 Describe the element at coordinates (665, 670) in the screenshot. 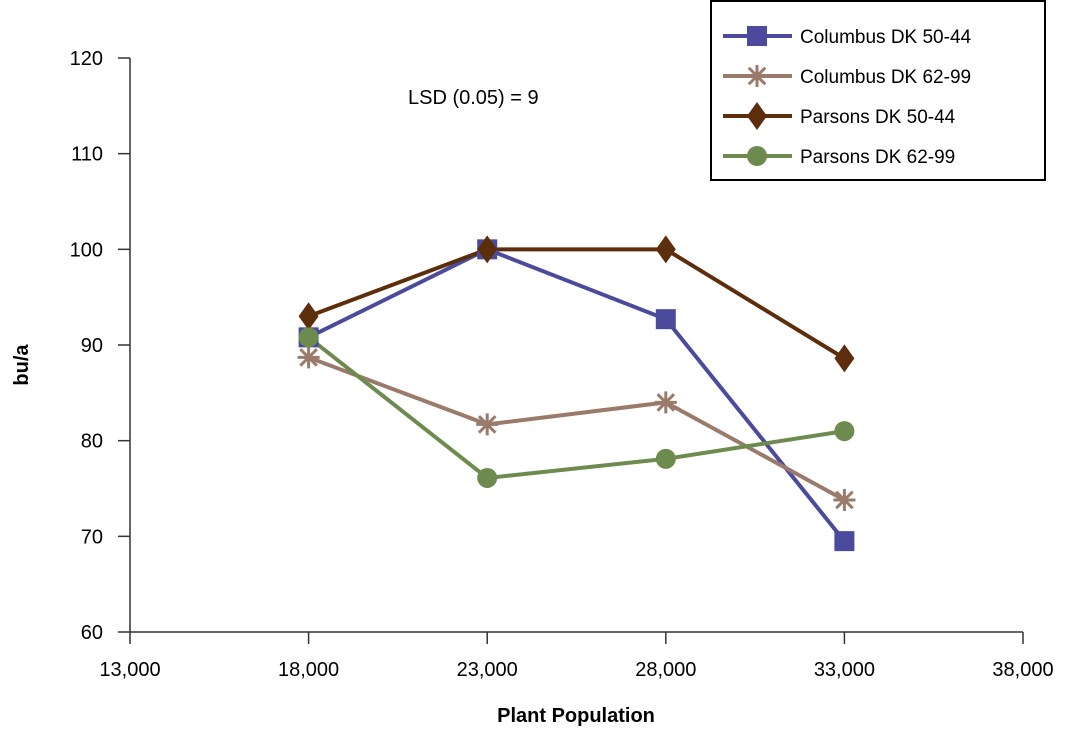

I see `x-tick-label: 28,000` at that location.